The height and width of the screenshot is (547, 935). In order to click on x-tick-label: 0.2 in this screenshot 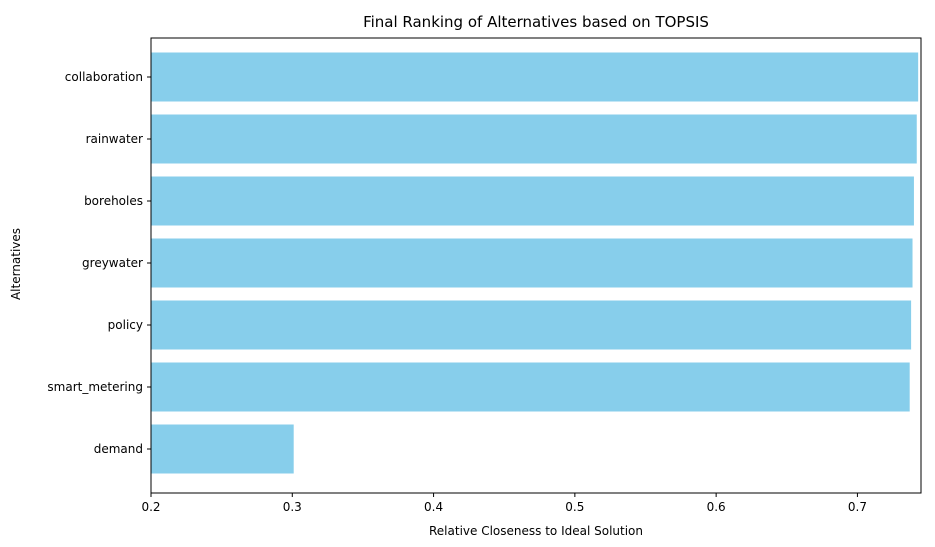, I will do `click(150, 507)`.